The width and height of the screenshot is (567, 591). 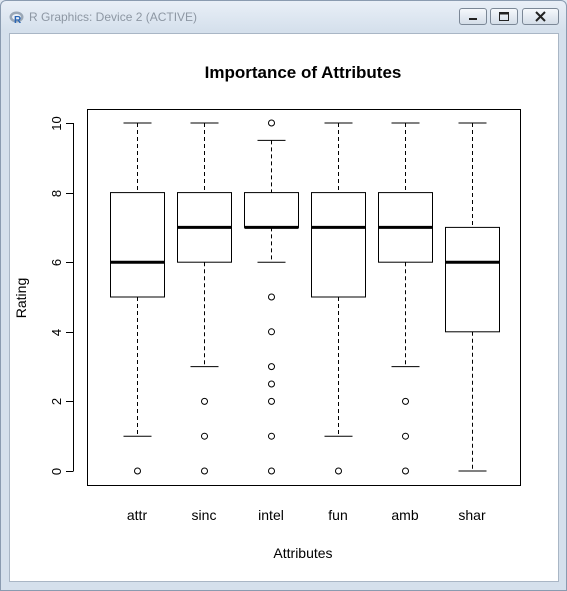 What do you see at coordinates (21, 298) in the screenshot?
I see `y-axis-label: Rating` at bounding box center [21, 298].